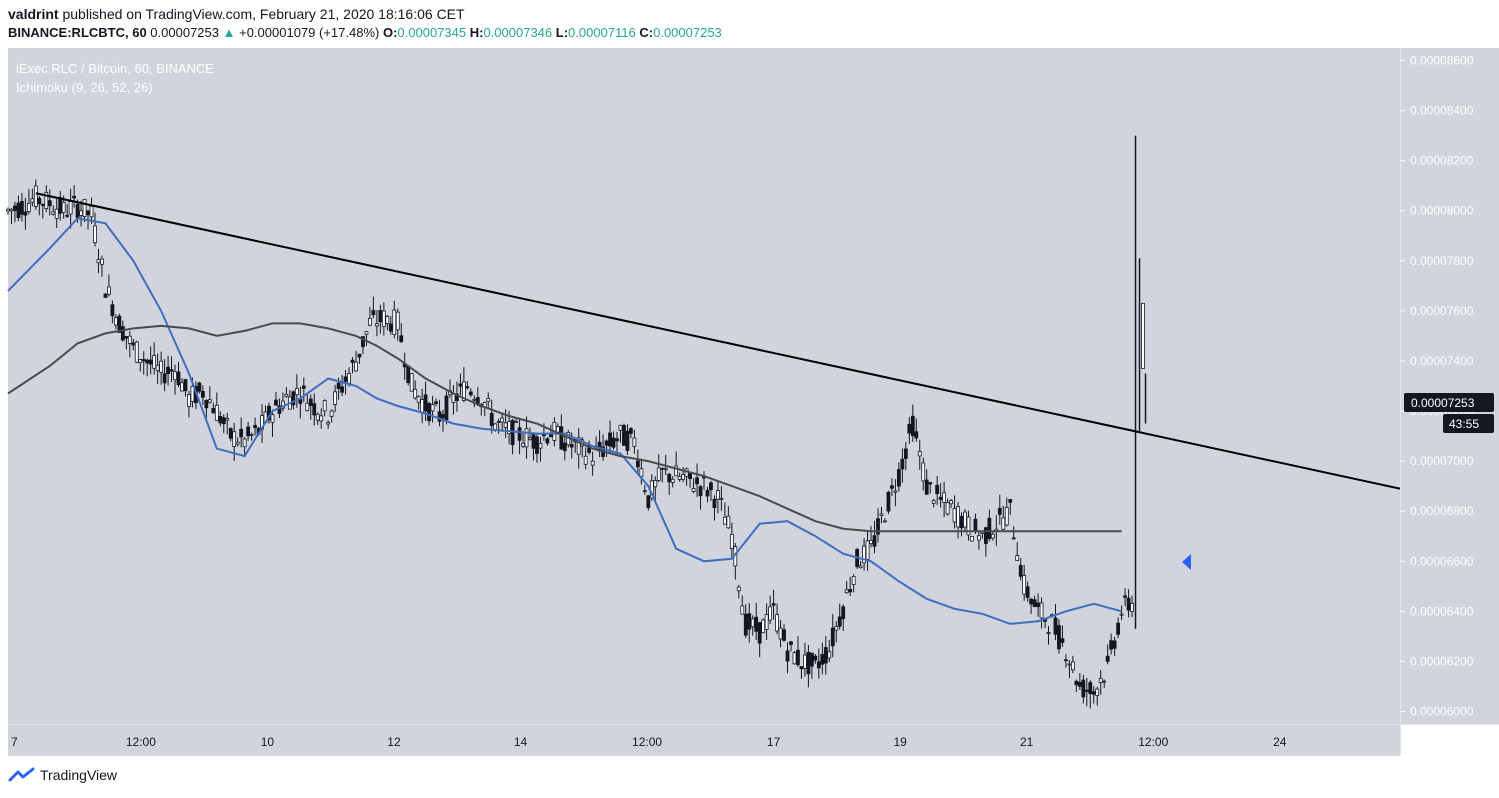 This screenshot has height=798, width=1499. Describe the element at coordinates (77, 32) in the screenshot. I see `symbol-label: BINANCE:RLCBTC, 60` at that location.